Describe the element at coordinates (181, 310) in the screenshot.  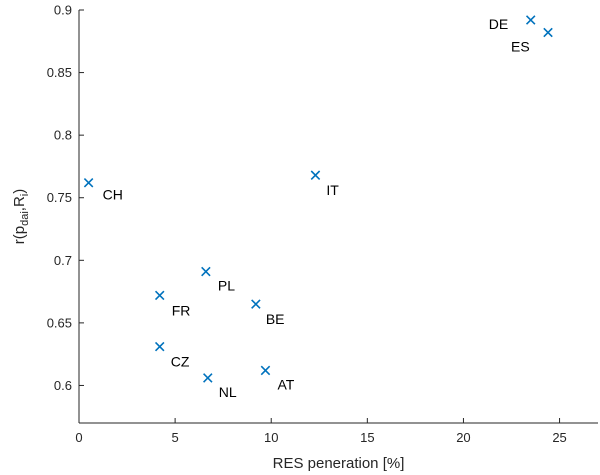
I see `point-label-fr: FR` at that location.